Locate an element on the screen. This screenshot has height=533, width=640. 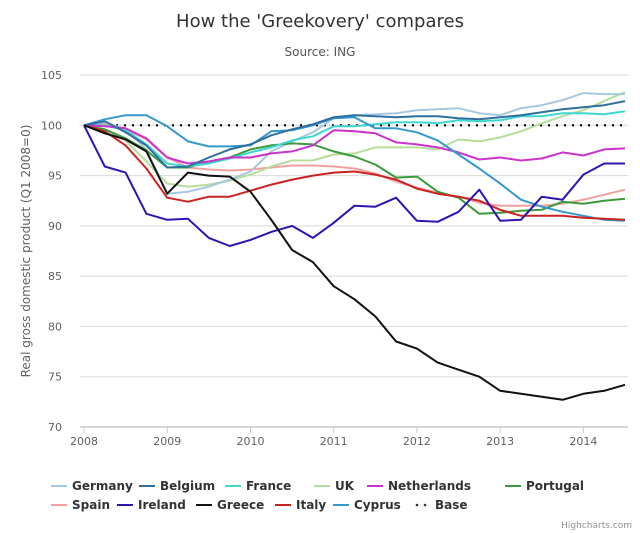
x-tick-label: 2009 is located at coordinates (167, 441).